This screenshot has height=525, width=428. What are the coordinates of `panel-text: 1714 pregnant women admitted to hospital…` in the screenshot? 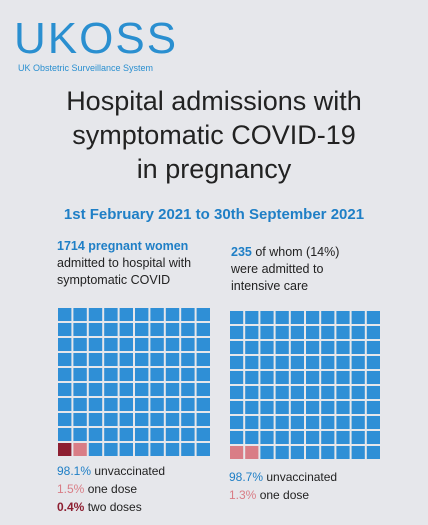 It's located at (124, 263).